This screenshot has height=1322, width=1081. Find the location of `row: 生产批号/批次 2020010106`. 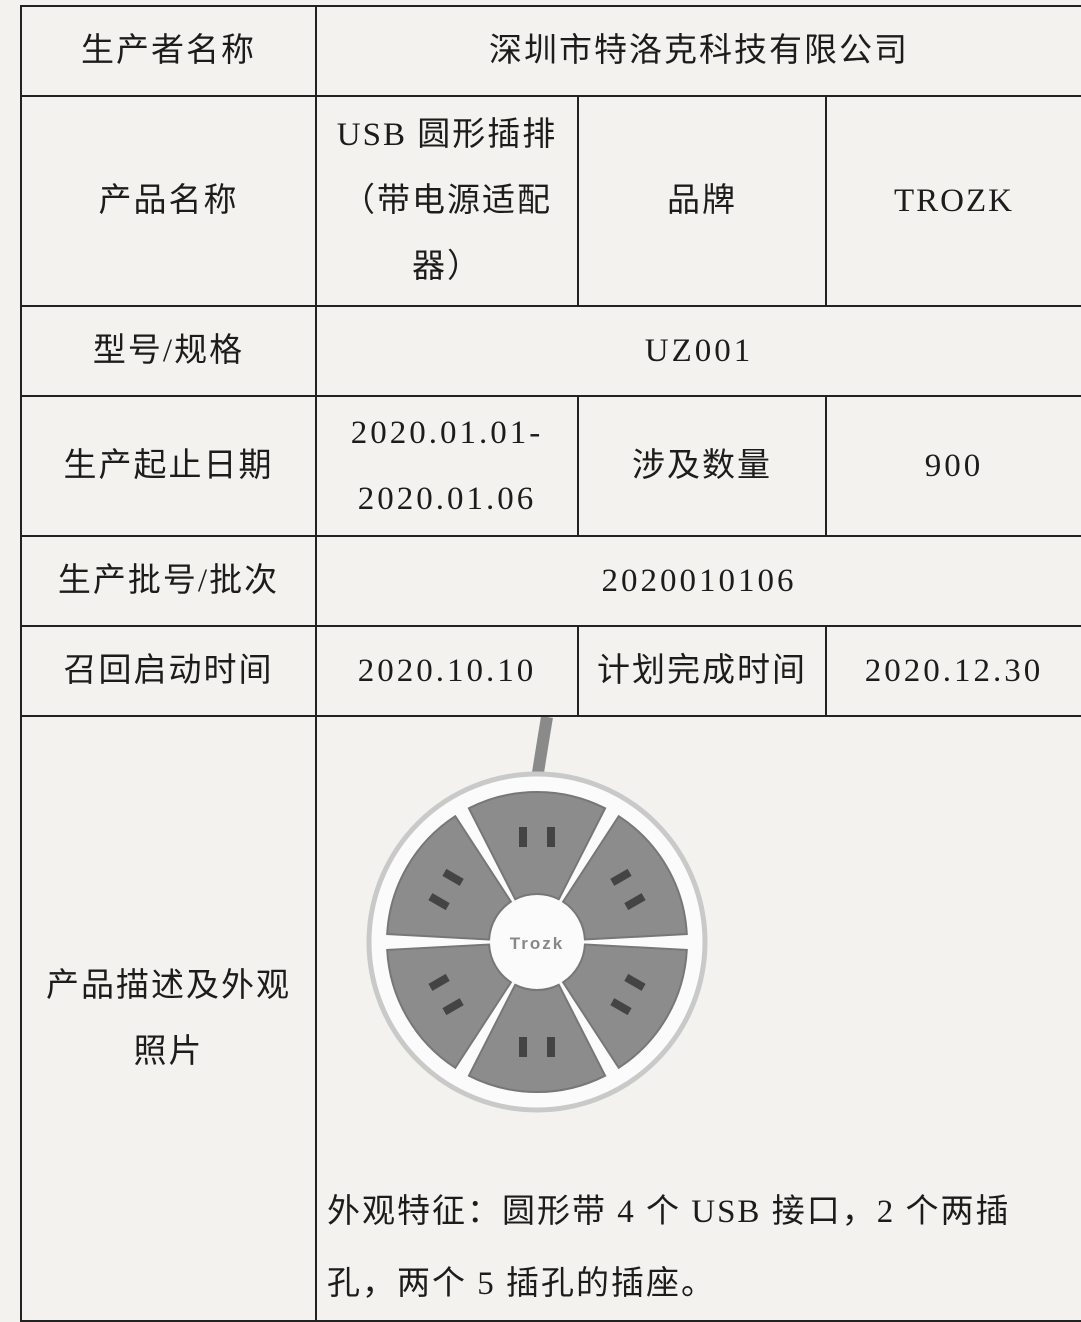

row: 生产批号/批次 2020010106 is located at coordinates (550, 581).